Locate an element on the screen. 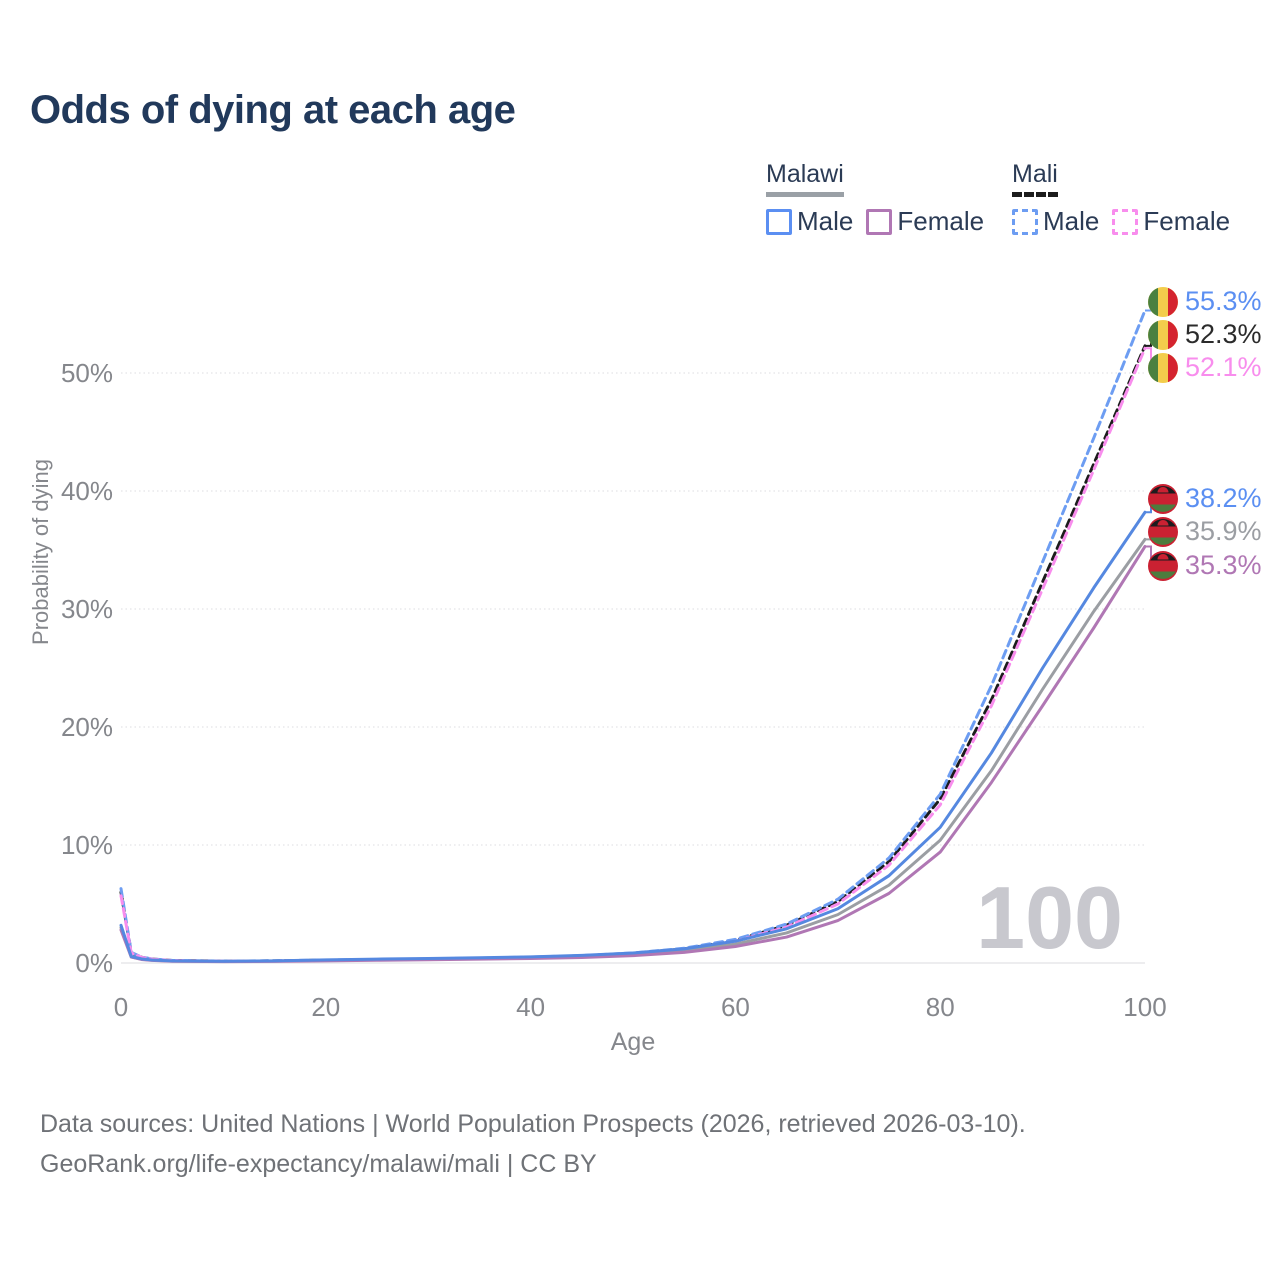 Image resolution: width=1280 pixels, height=1280 pixels. end-label-value-malawi-both: 35.9% is located at coordinates (1223, 531).